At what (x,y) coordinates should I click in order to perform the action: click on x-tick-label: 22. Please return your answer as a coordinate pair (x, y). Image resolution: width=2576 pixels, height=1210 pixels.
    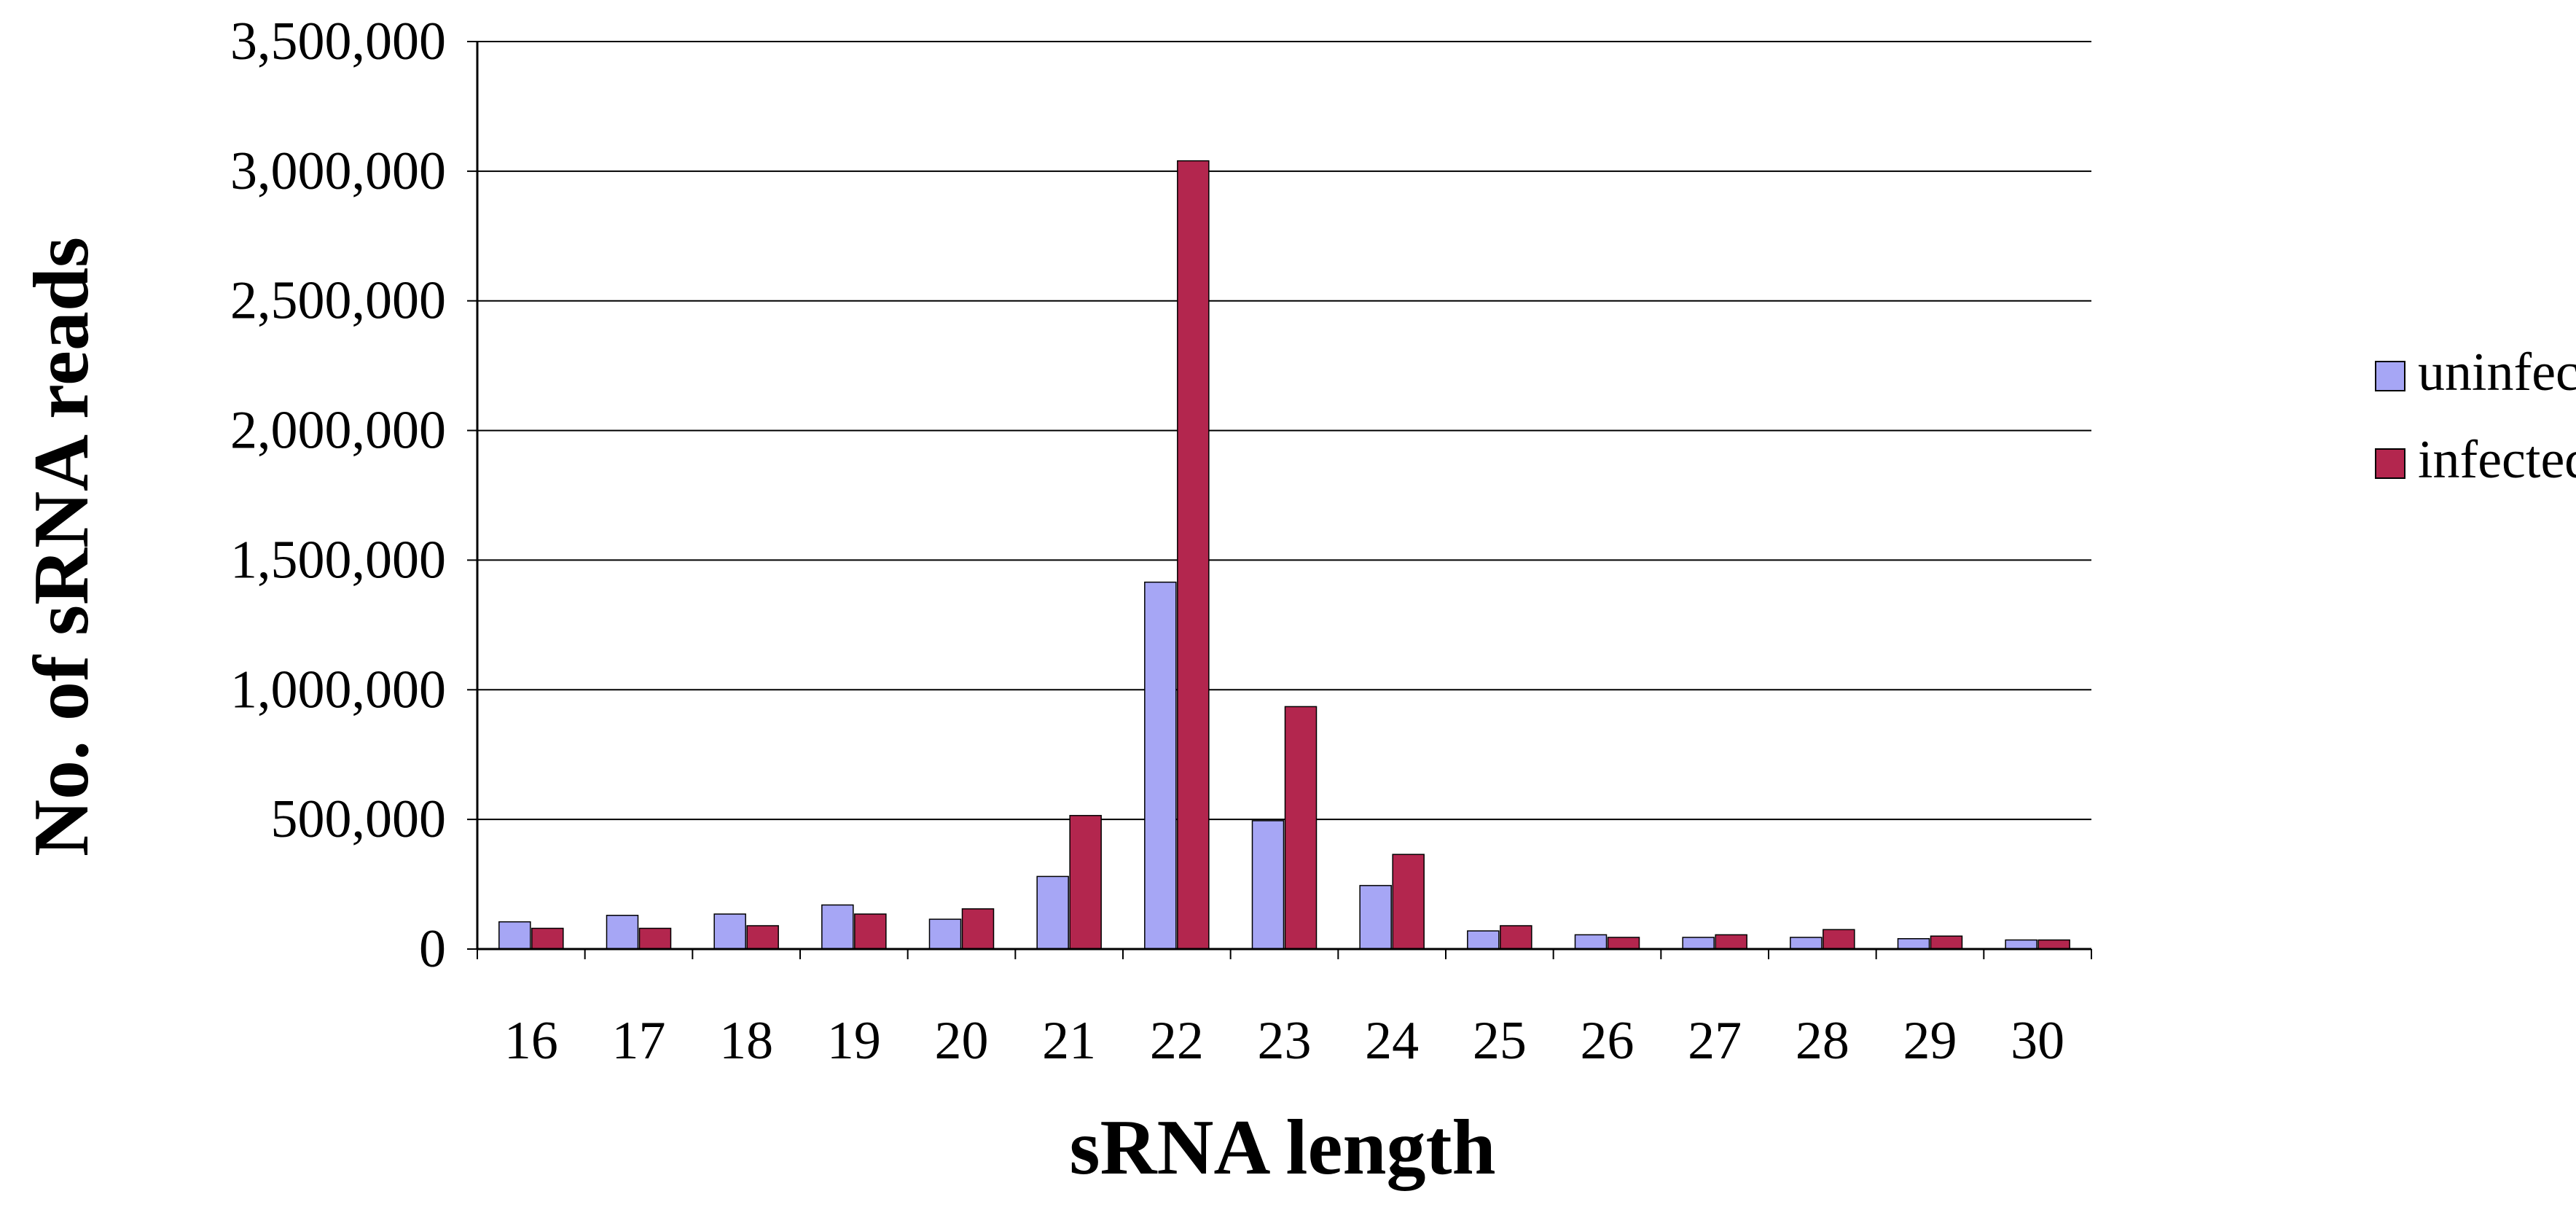
    Looking at the image, I should click on (1177, 1041).